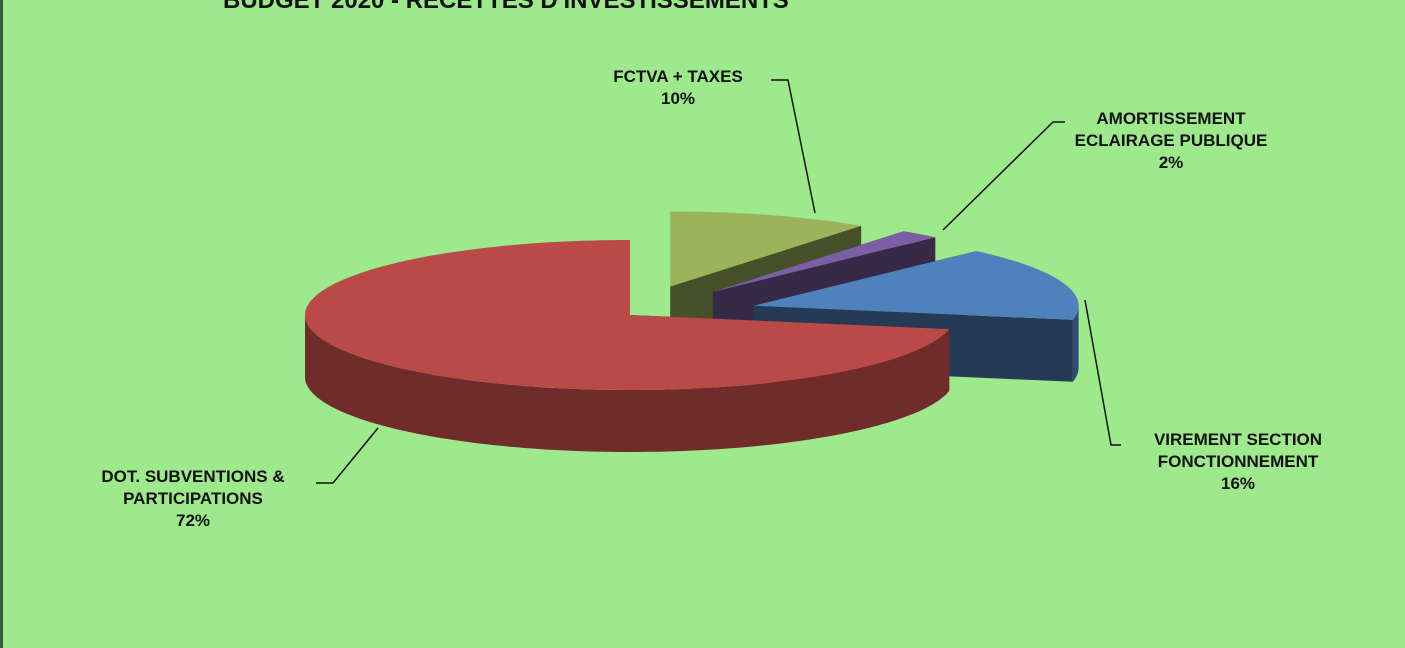  I want to click on slice-label: VIREMENT SECTION FONCTIONNEMENT 16%, so click(1238, 462).